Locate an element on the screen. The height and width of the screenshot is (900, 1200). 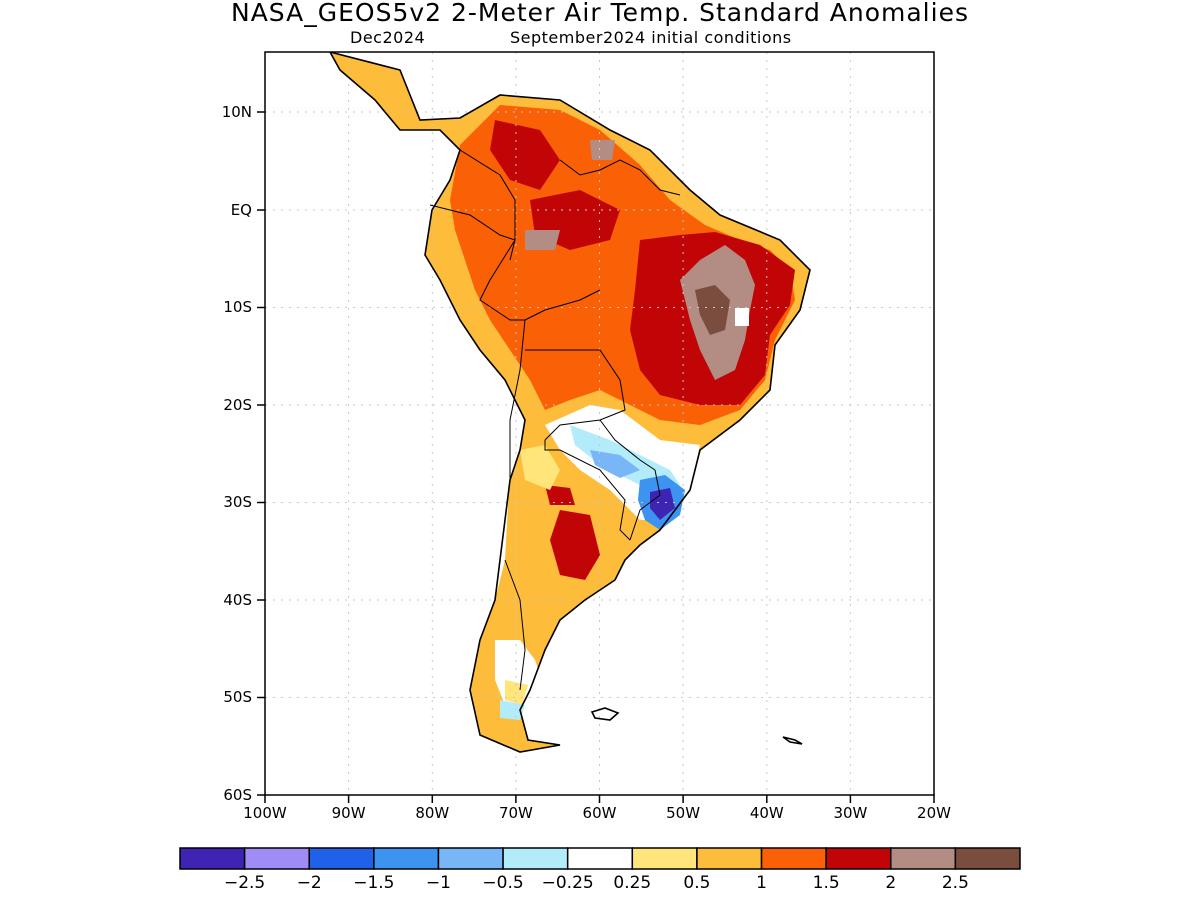
anomaly-white-andes is located at coordinates (497, 535).